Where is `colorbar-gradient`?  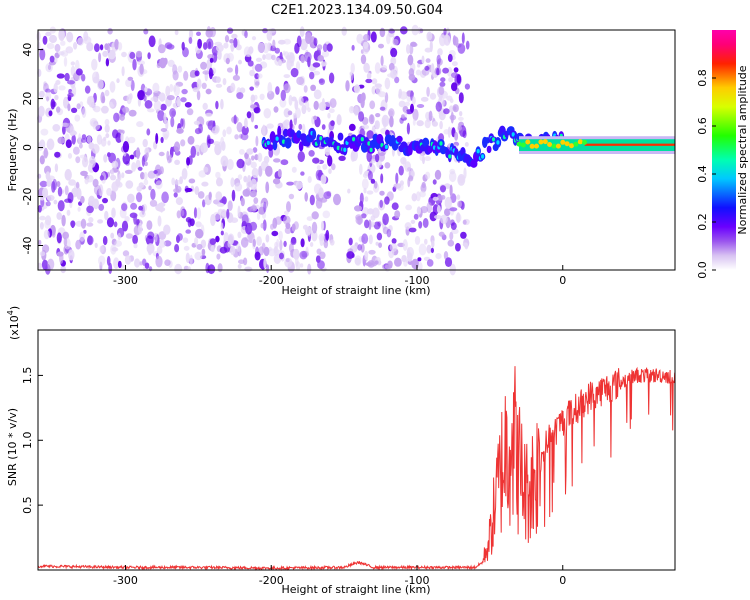
colorbar-gradient is located at coordinates (724, 150).